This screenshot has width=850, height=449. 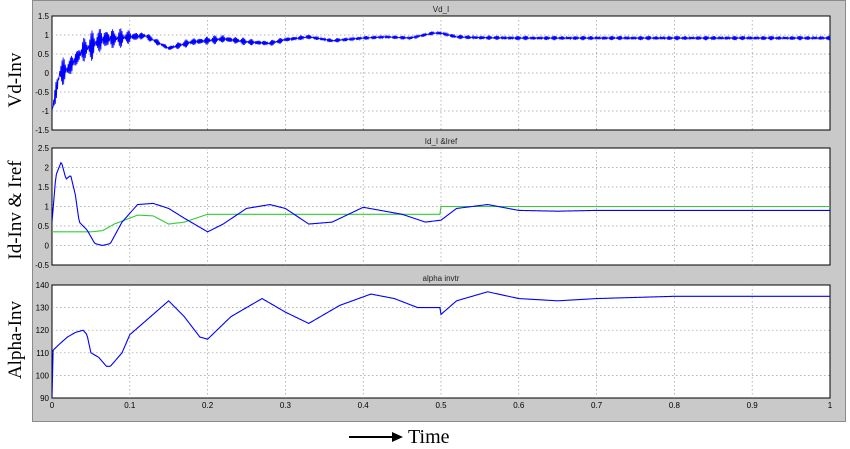 What do you see at coordinates (46, 111) in the screenshot?
I see `y-tick-label: -1` at bounding box center [46, 111].